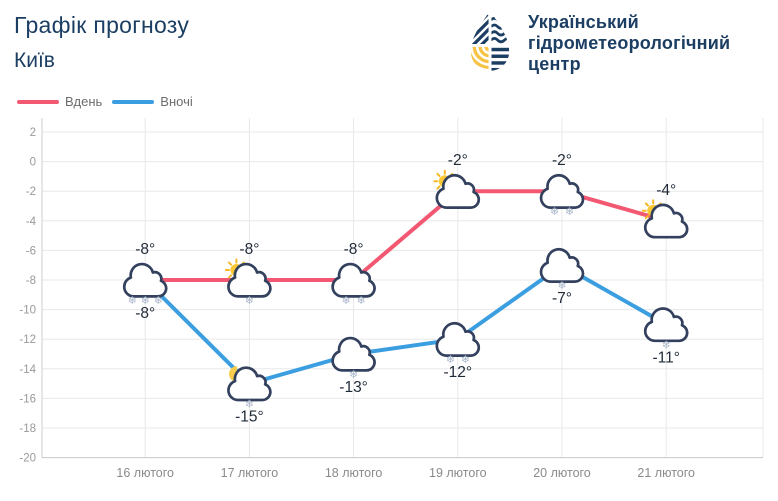 Image resolution: width=778 pixels, height=501 pixels. I want to click on weather-icon-cloud-snow-3: ❄ ❄ ❄, so click(145, 284).